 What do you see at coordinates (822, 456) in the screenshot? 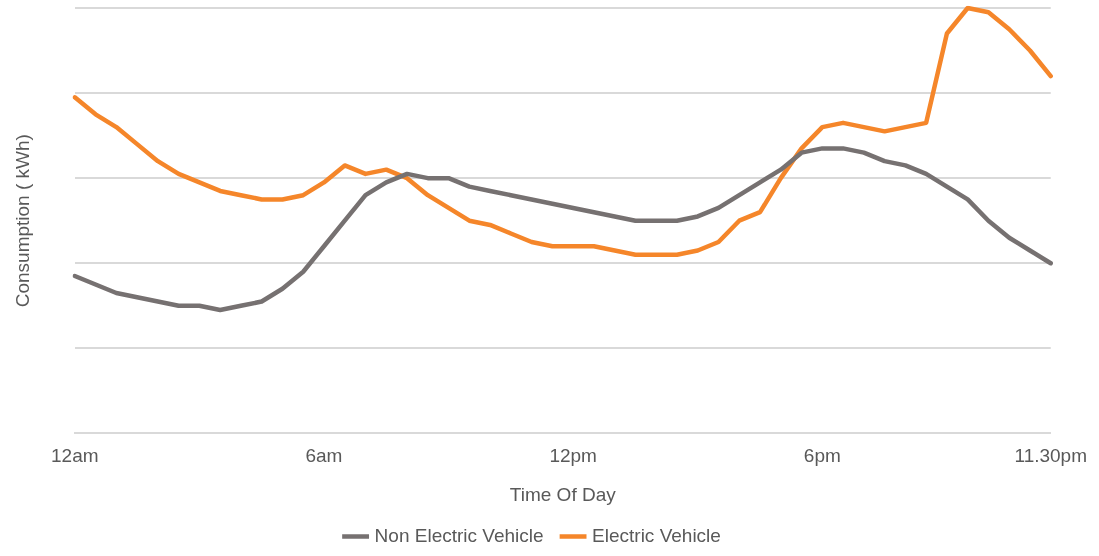
I see `x-tick-label: 6pm` at bounding box center [822, 456].